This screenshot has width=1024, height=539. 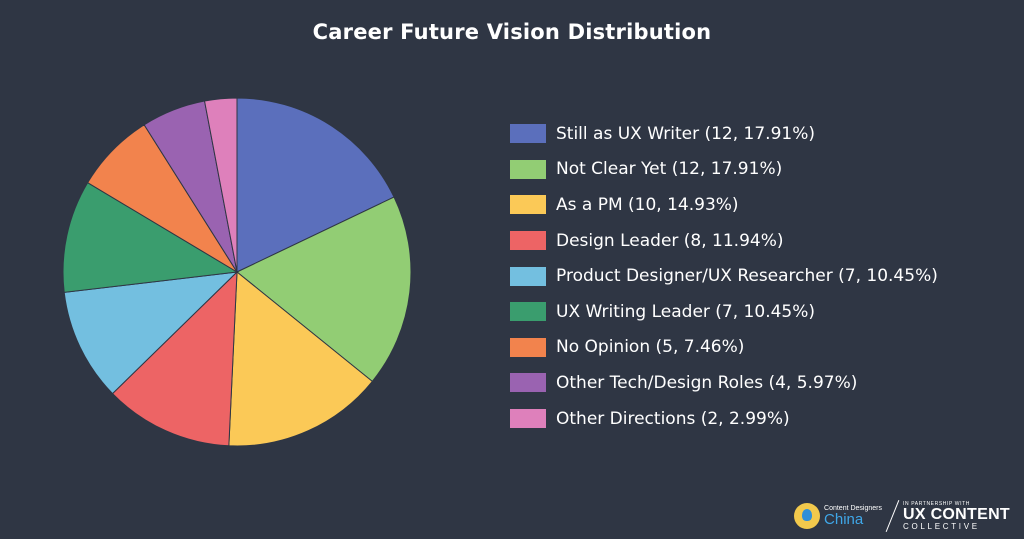 What do you see at coordinates (650, 347) in the screenshot?
I see `legend-label: No Opinion (5, 7.46%)` at bounding box center [650, 347].